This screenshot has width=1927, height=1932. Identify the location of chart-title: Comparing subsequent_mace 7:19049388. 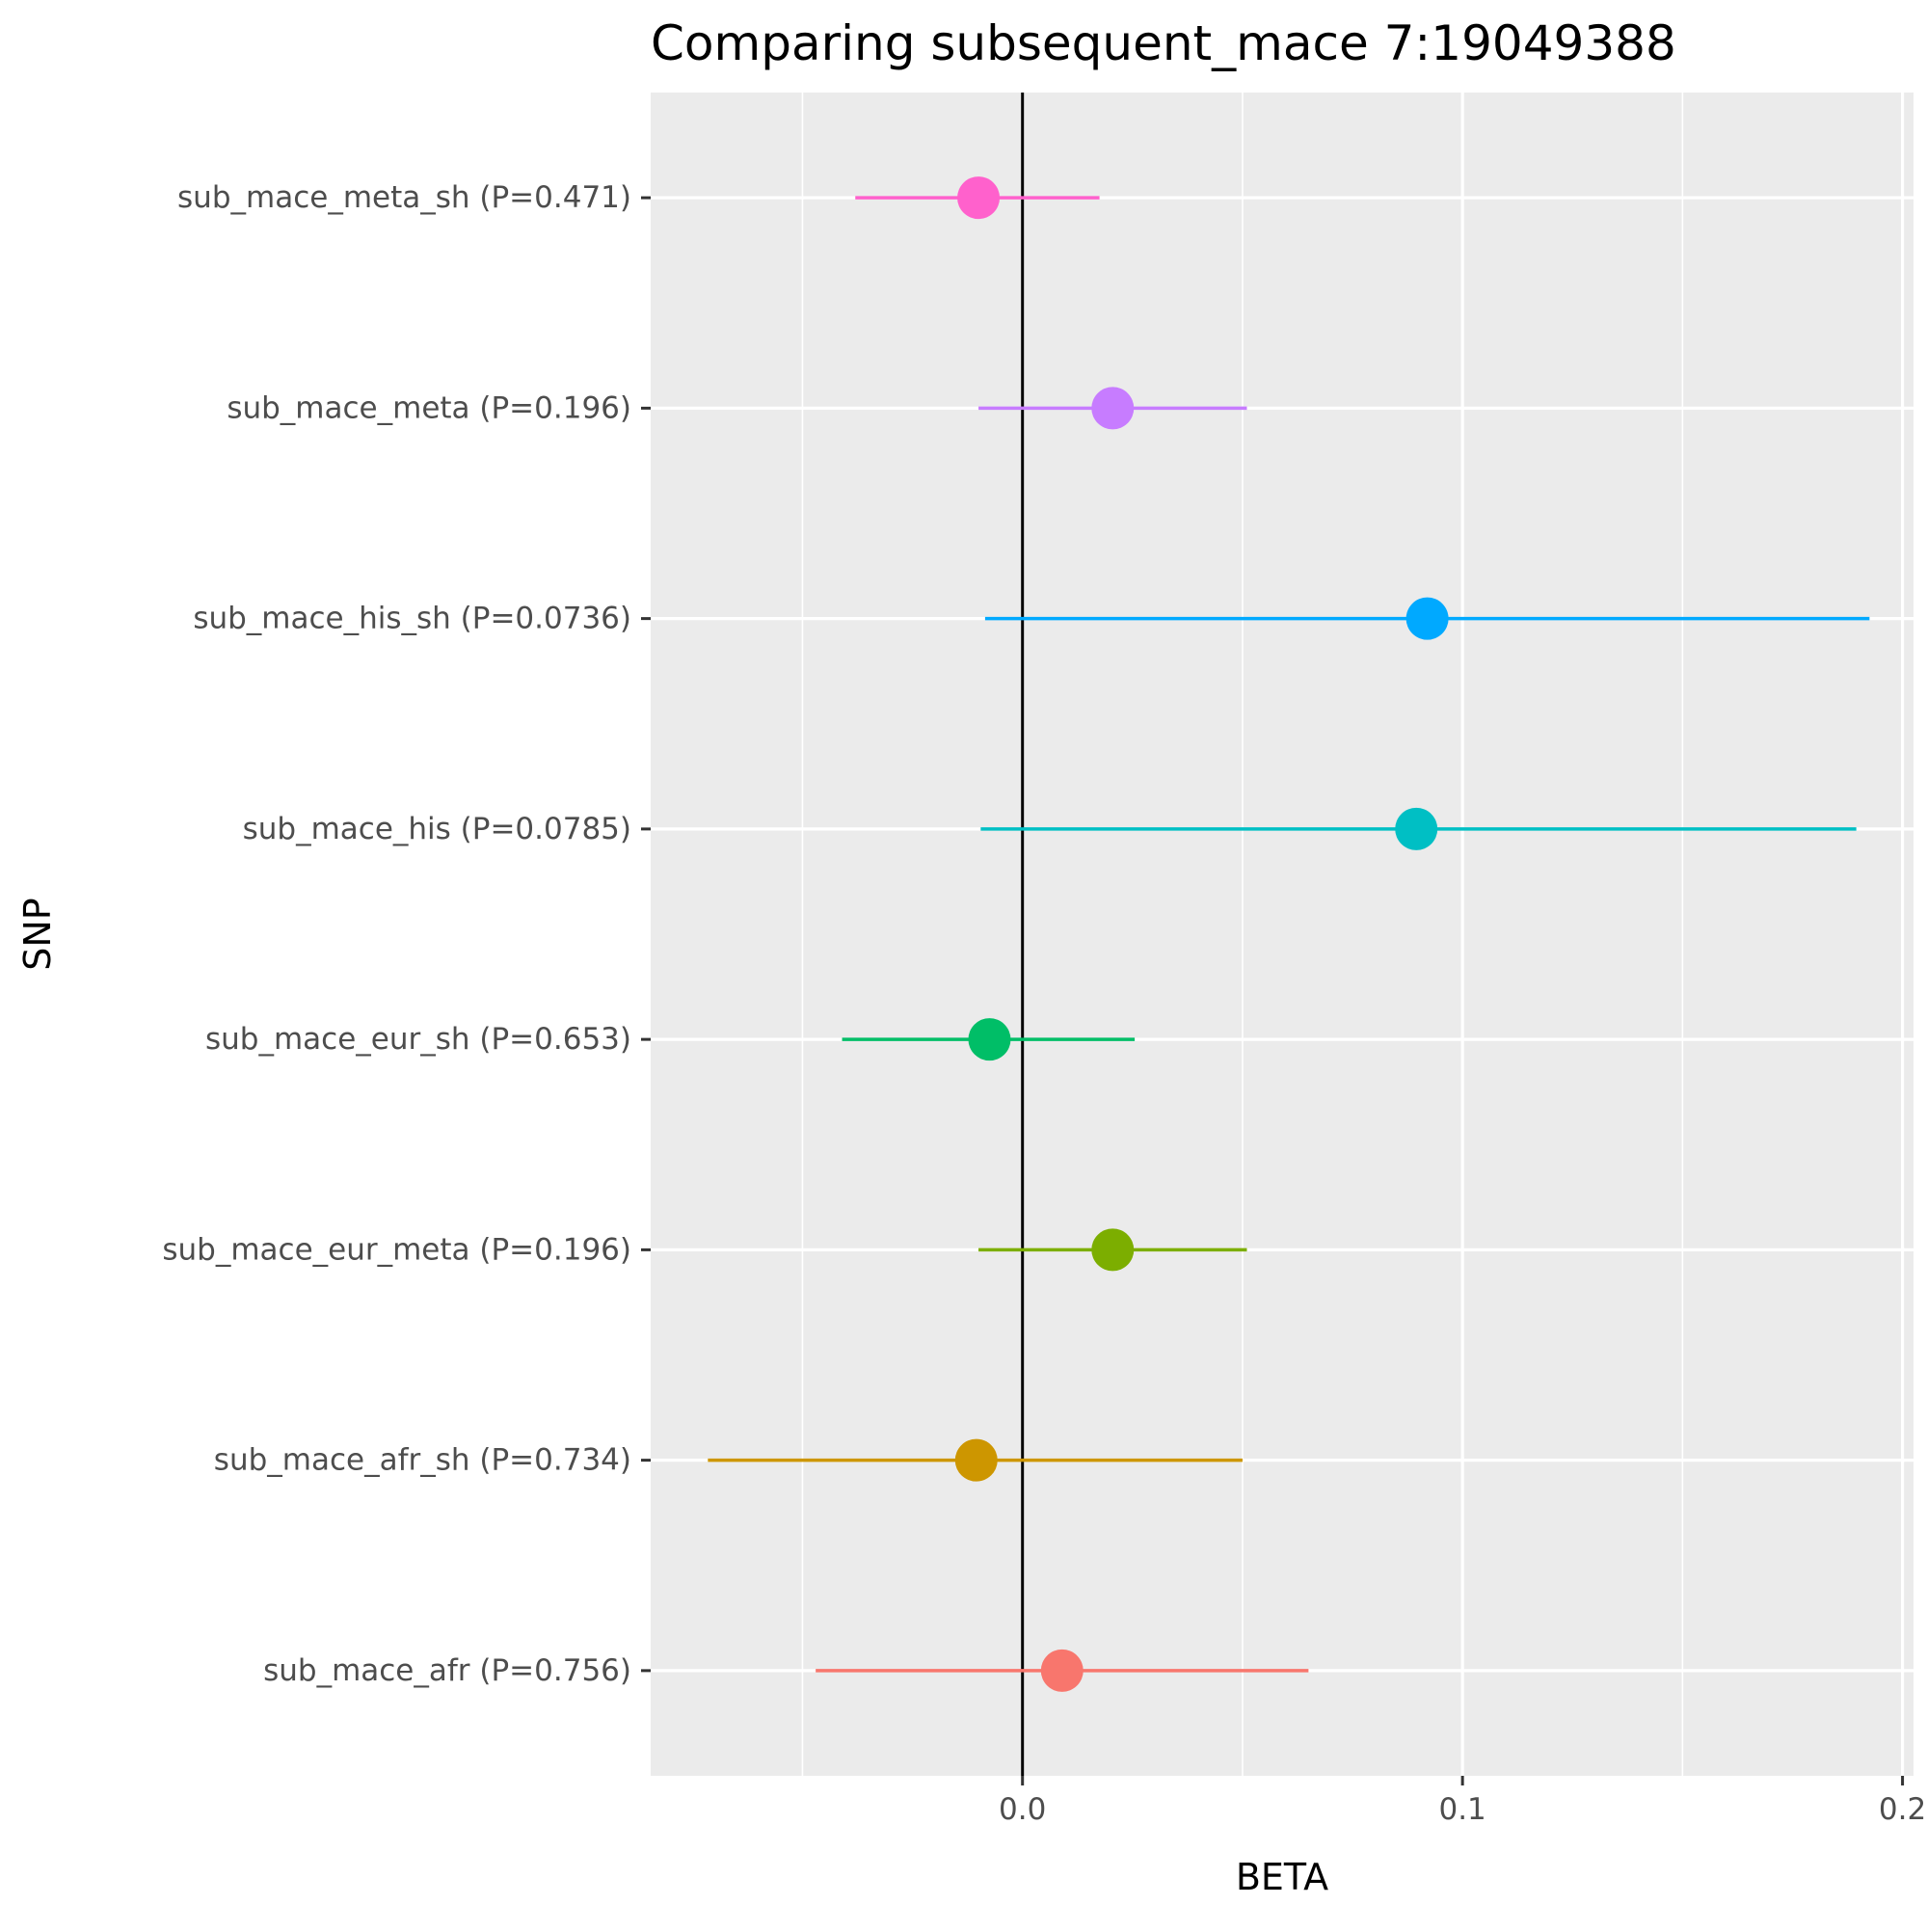
(1163, 43).